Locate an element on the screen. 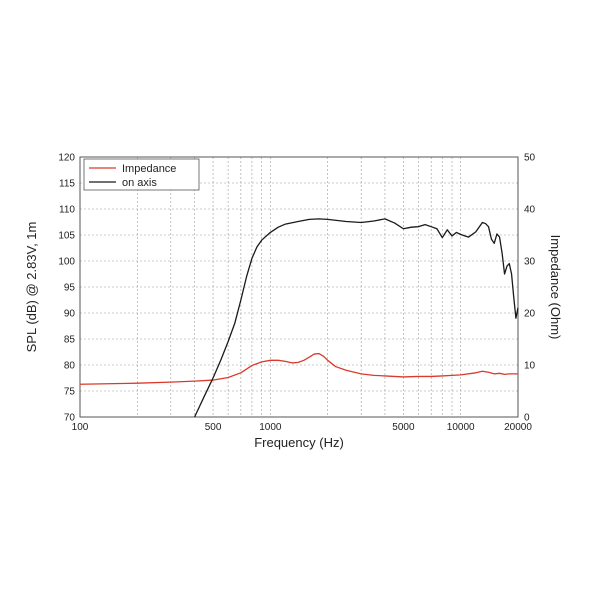 Image resolution: width=600 pixels, height=600 pixels. y-left-tick-label: 115 is located at coordinates (67, 184).